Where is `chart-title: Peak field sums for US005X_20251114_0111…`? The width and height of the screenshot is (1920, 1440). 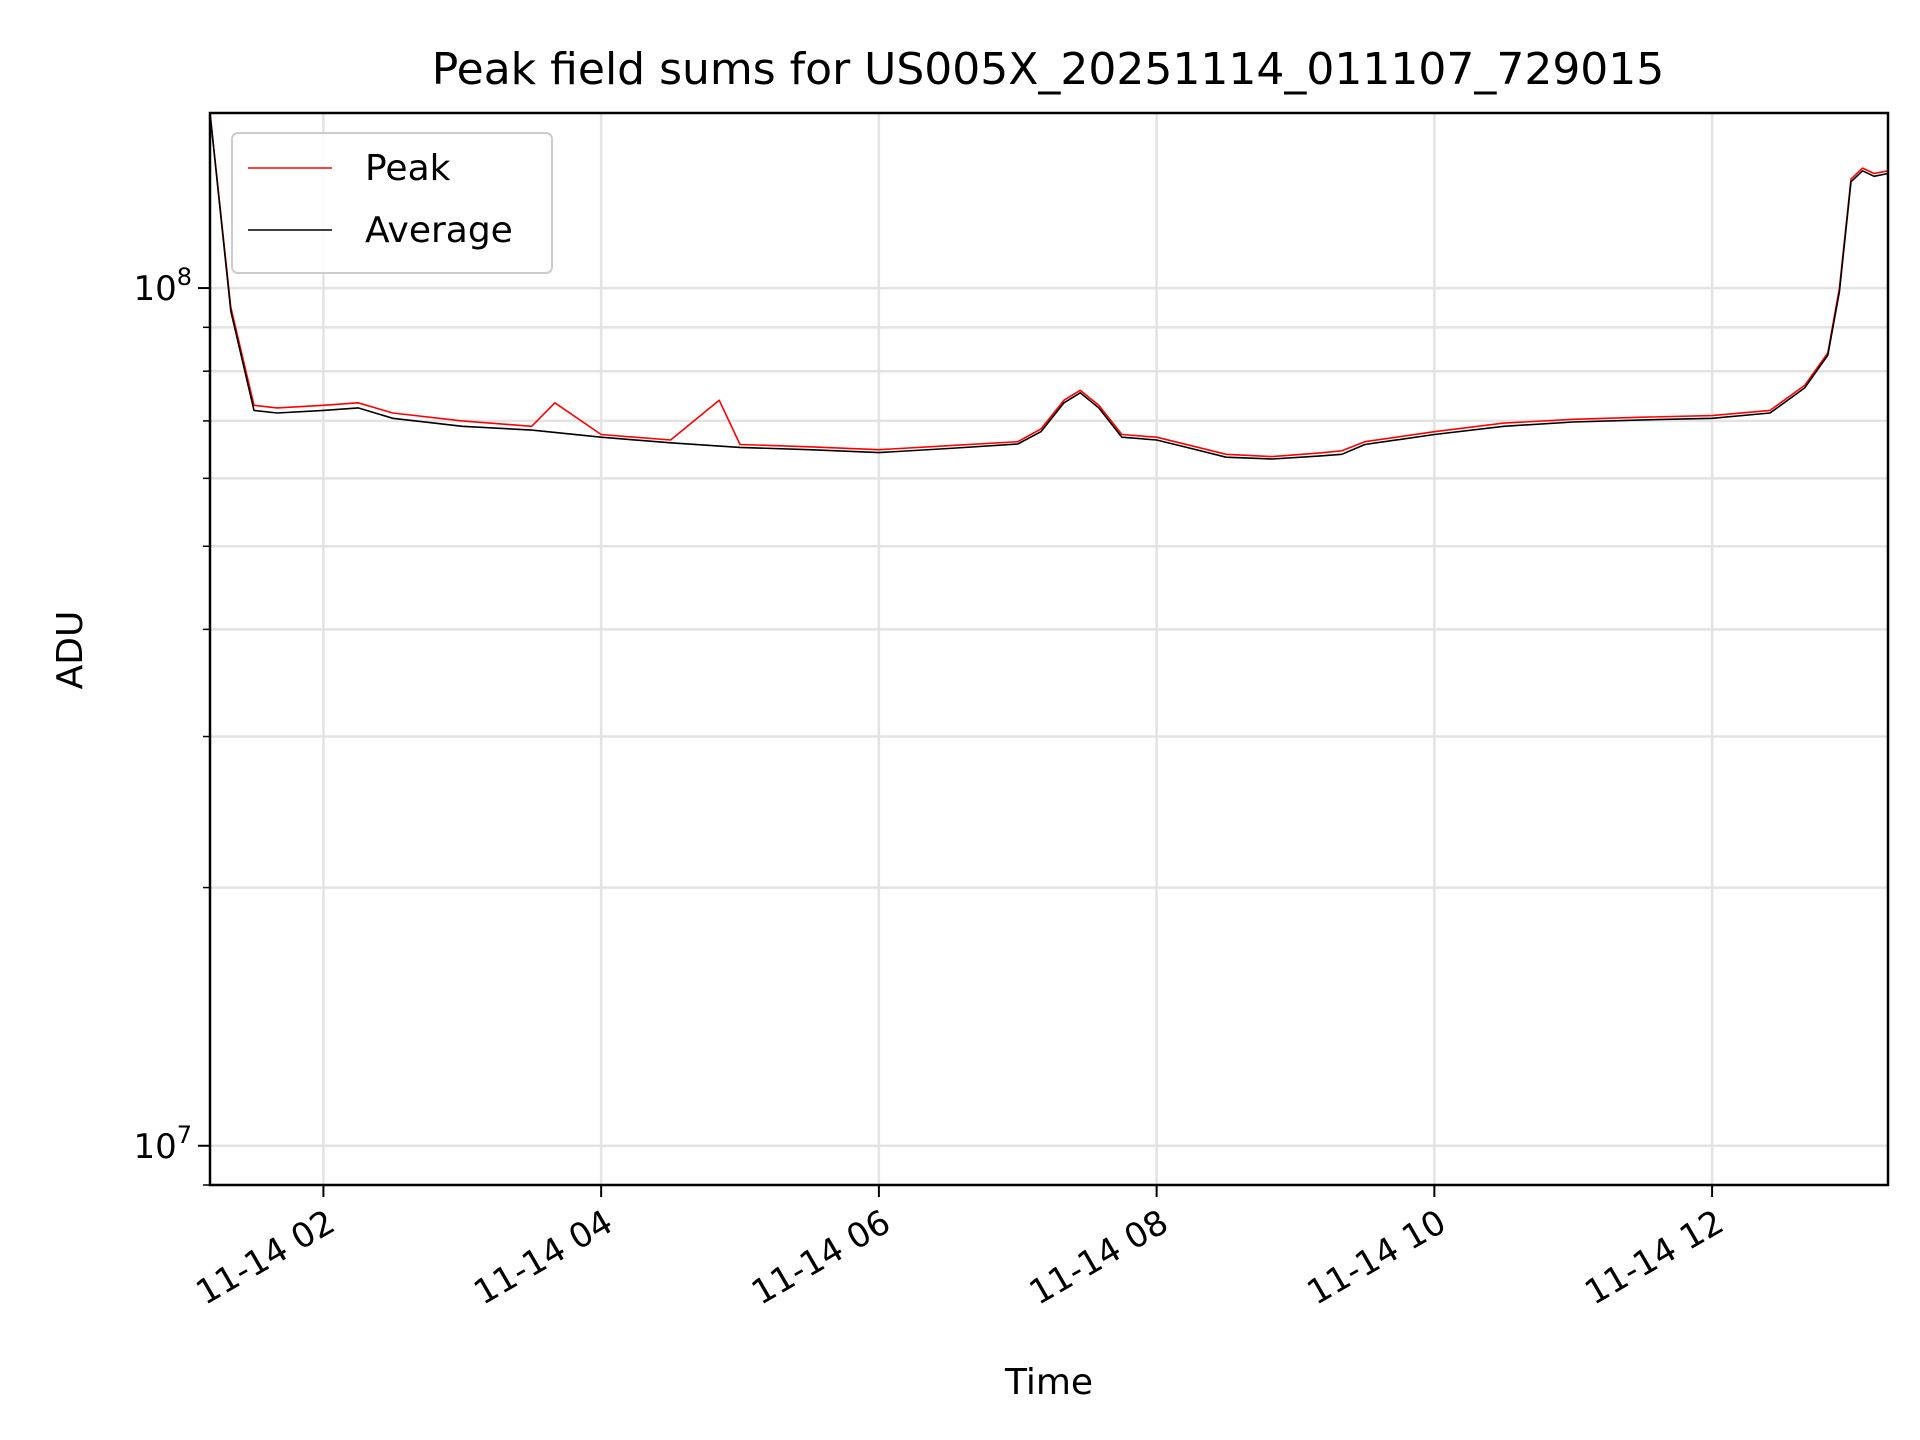 chart-title: Peak field sums for US005X_20251114_0111… is located at coordinates (1048, 69).